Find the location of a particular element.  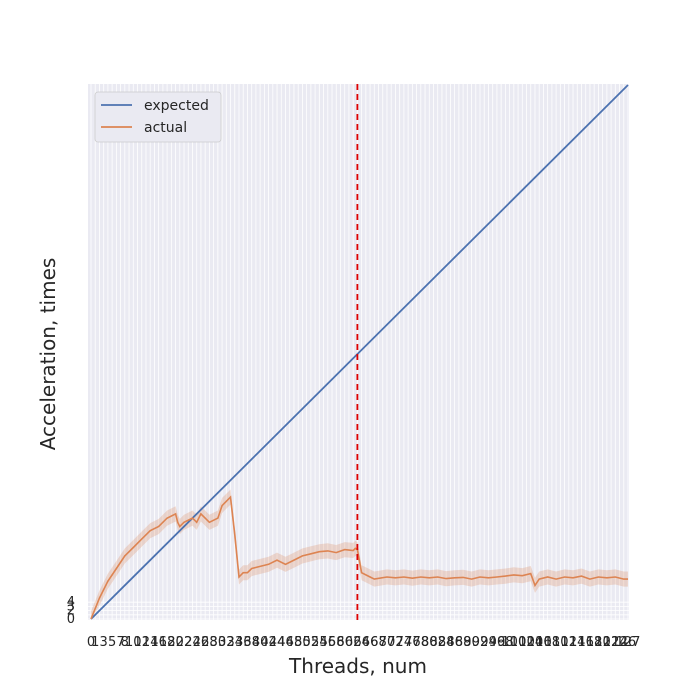

x-tick-label: 88 is located at coordinates (463, 642).